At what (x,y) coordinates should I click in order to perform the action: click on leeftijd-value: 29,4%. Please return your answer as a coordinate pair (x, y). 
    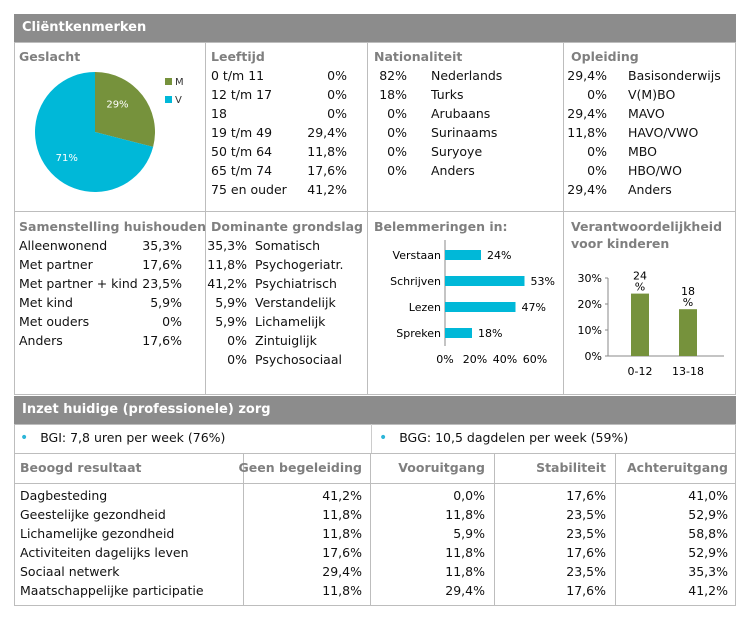
    Looking at the image, I should click on (327, 132).